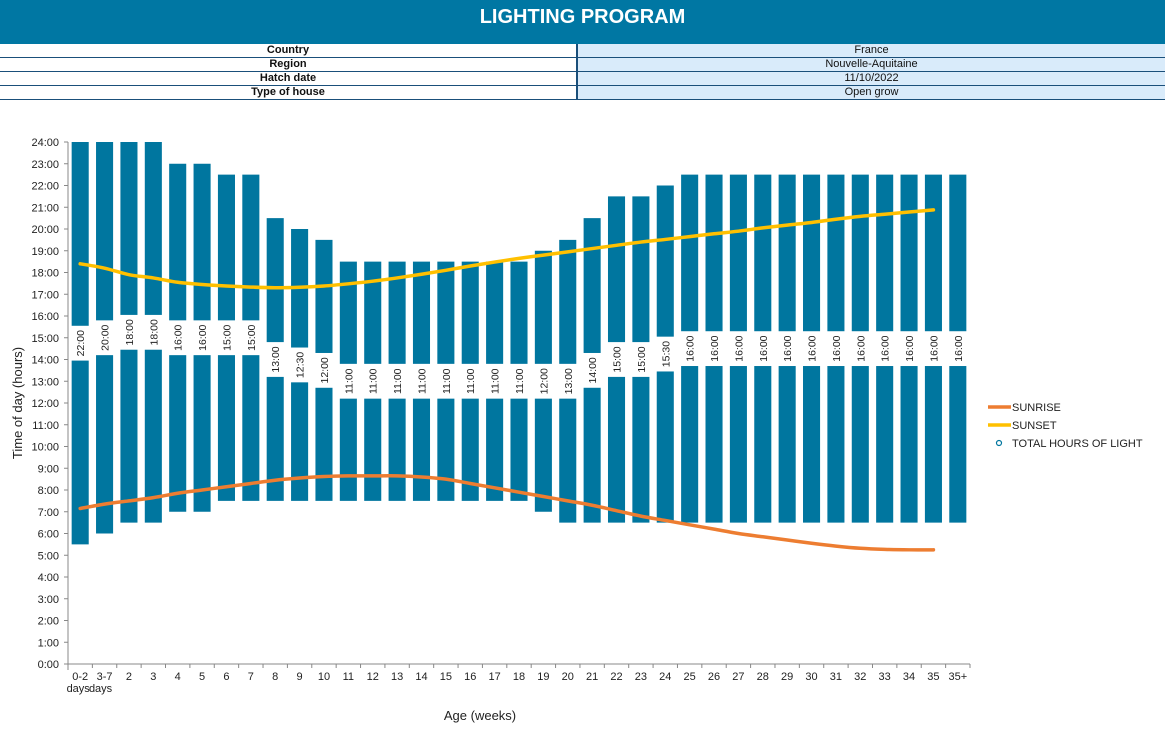 This screenshot has height=737, width=1165. Describe the element at coordinates (48, 513) in the screenshot. I see `y-tick-label: 7:00` at that location.